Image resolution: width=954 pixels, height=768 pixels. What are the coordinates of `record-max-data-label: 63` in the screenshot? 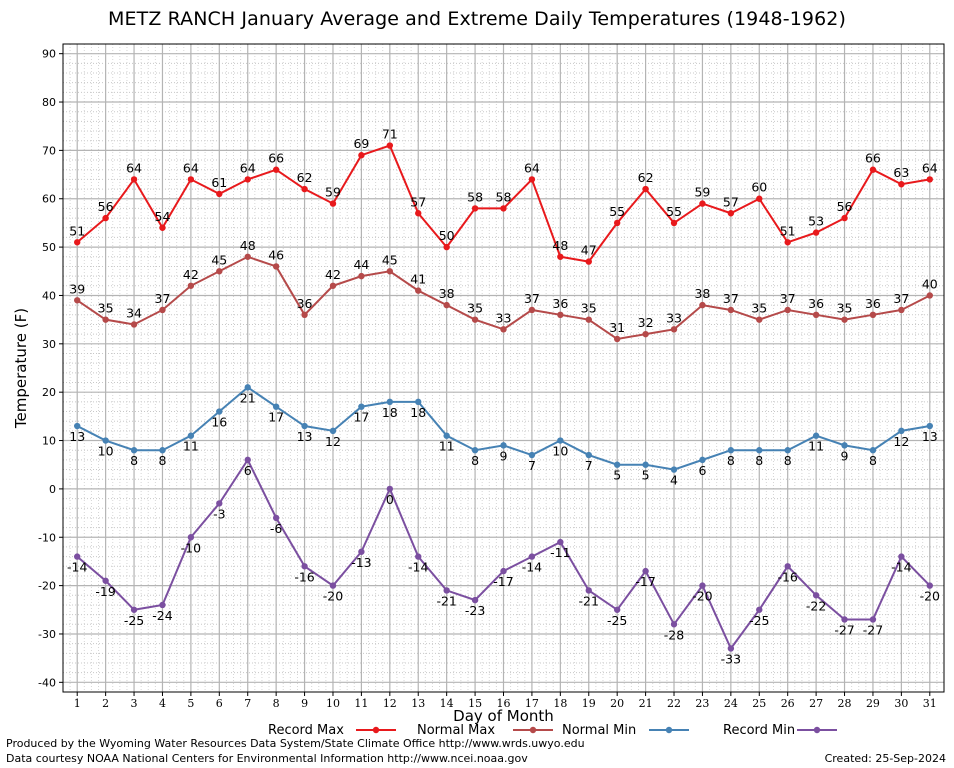 It's located at (901, 172).